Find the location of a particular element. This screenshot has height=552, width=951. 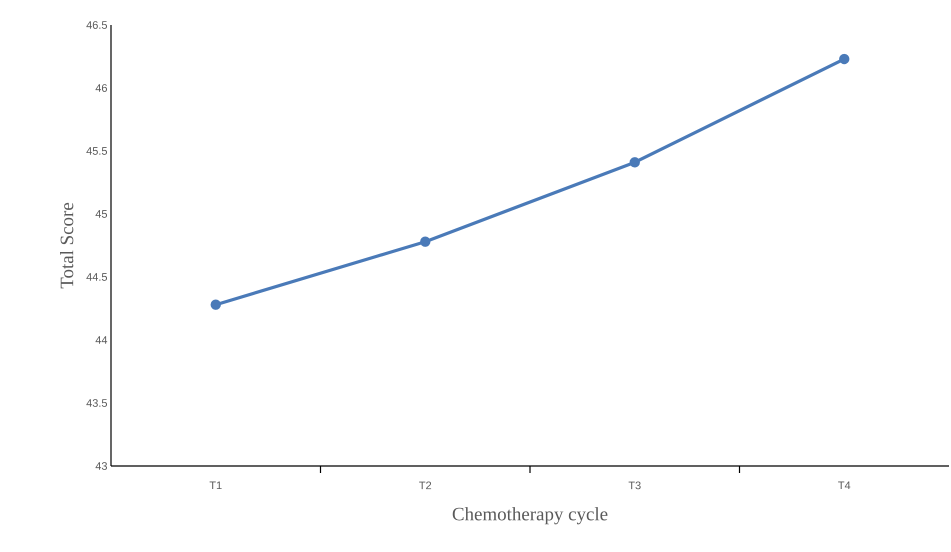

y-tick-label: 43.5 is located at coordinates (97, 403).